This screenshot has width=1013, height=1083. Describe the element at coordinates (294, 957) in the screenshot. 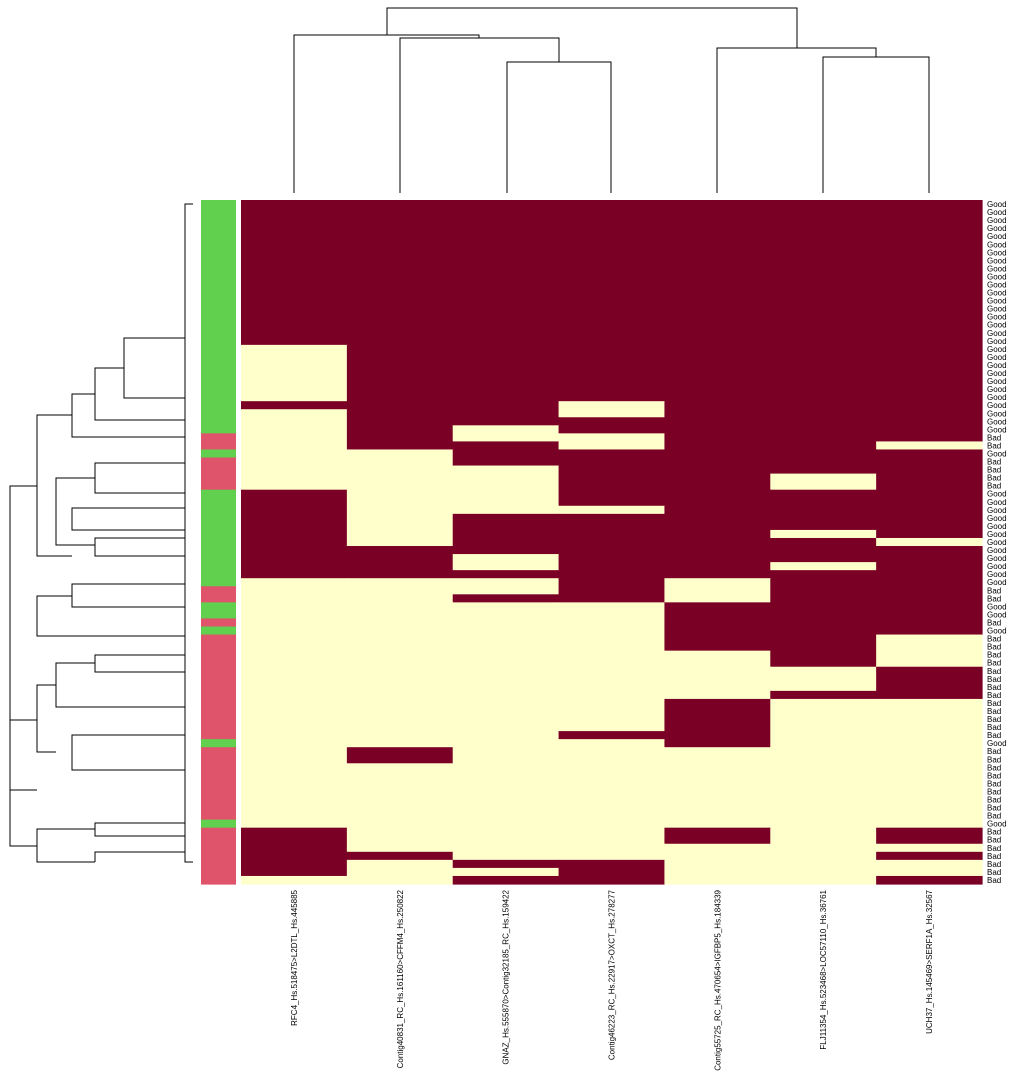

I see `column-label: RFC4_Hs.518475>L2DTL_Hs.445885` at that location.